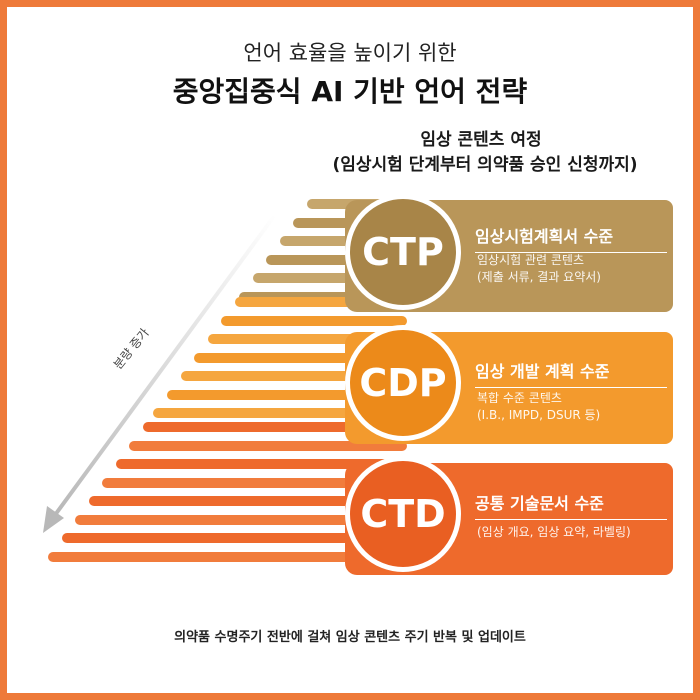 Image resolution: width=700 pixels, height=700 pixels. I want to click on level-cdp-title: 임상 개발 계획 수준, so click(571, 373).